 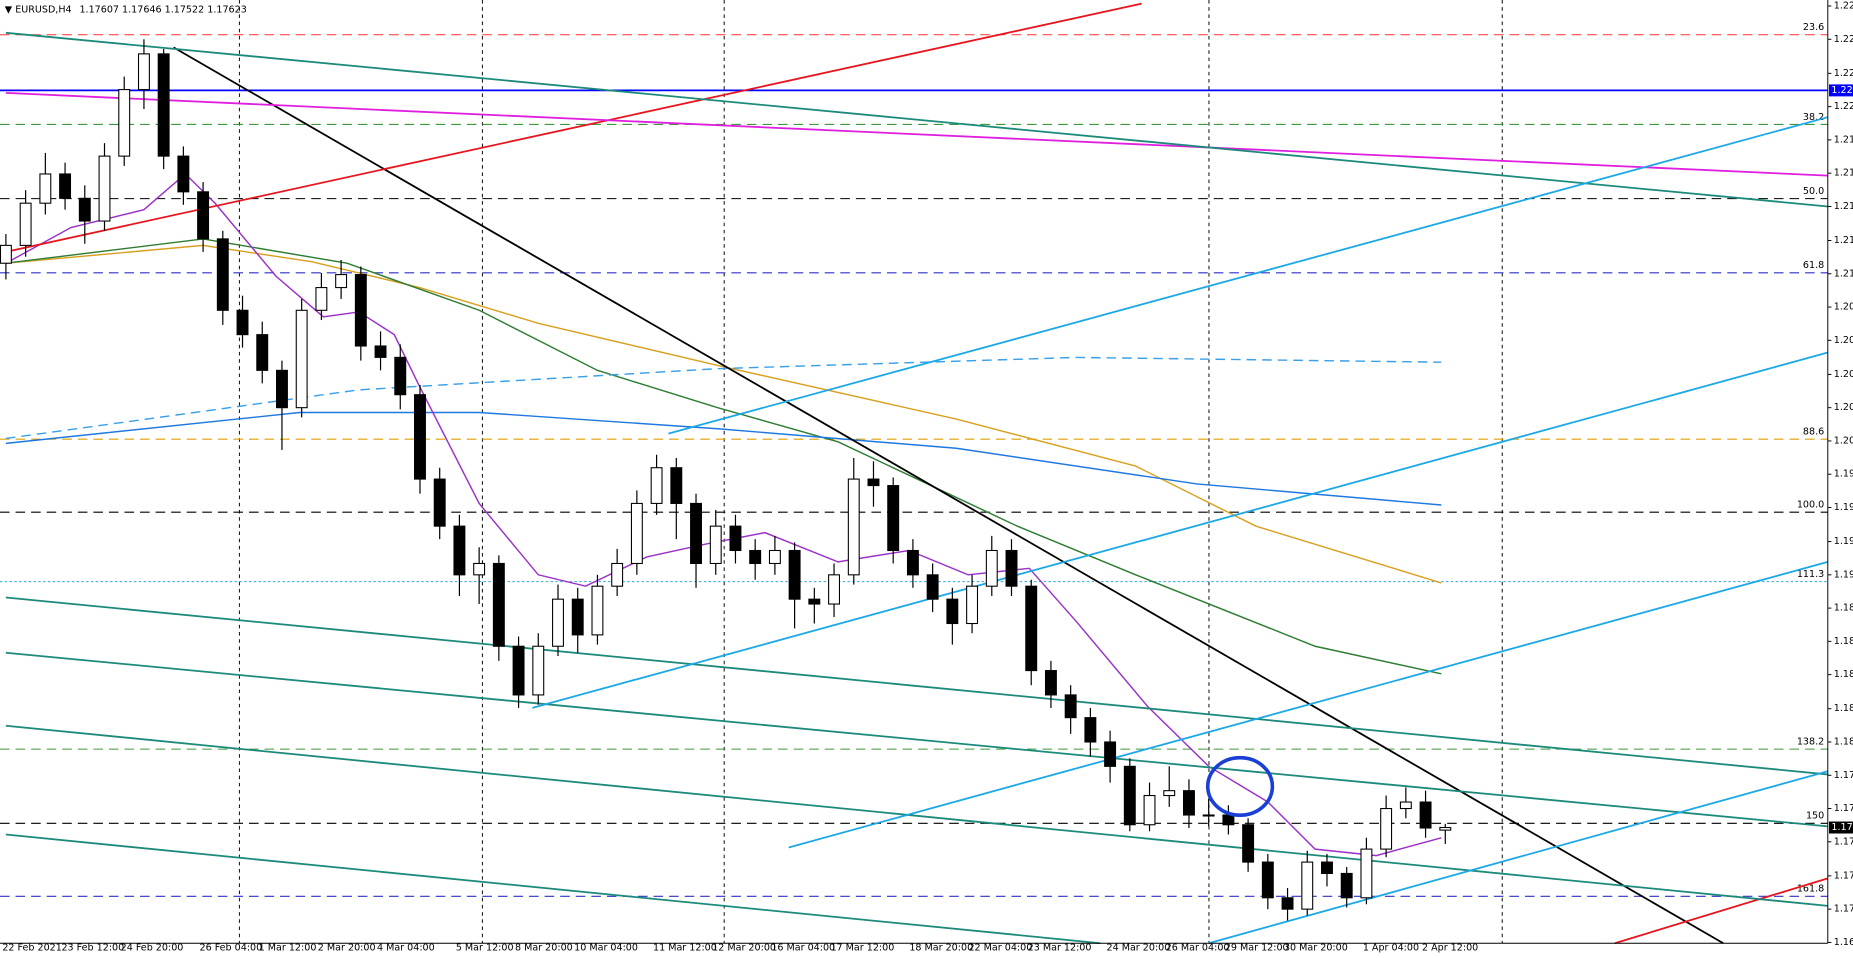 What do you see at coordinates (230, 948) in the screenshot?
I see `x-tick-label: 26 Feb 04:00` at bounding box center [230, 948].